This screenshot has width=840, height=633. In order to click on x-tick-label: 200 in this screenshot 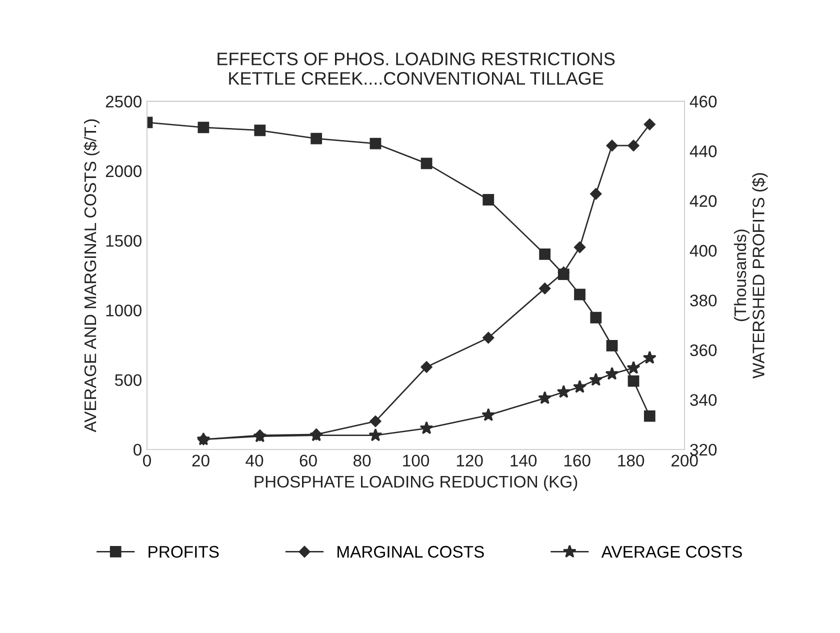, I will do `click(685, 460)`.